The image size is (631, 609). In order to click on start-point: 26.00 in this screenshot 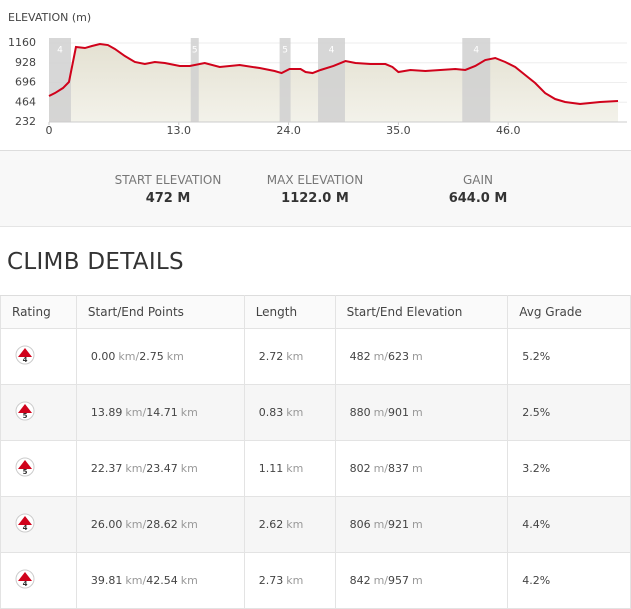, I will do `click(106, 524)`.